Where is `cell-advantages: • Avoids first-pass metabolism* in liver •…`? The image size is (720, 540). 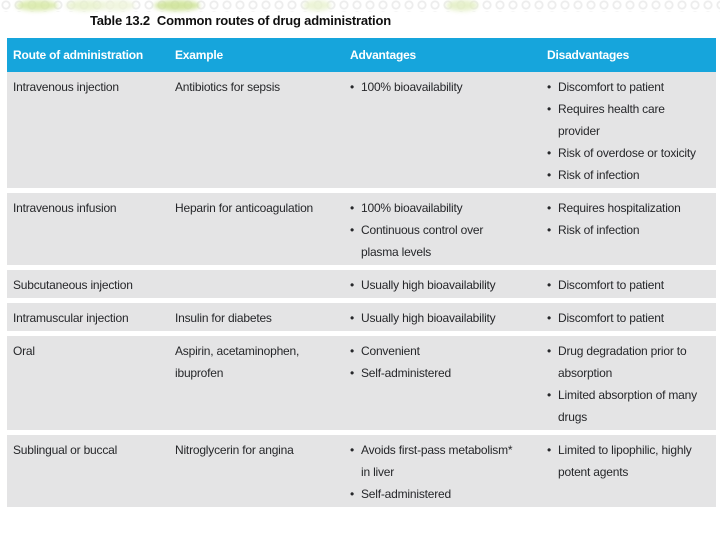 cell-advantages: • Avoids first-pass metabolism* in liver •… is located at coordinates (442, 472).